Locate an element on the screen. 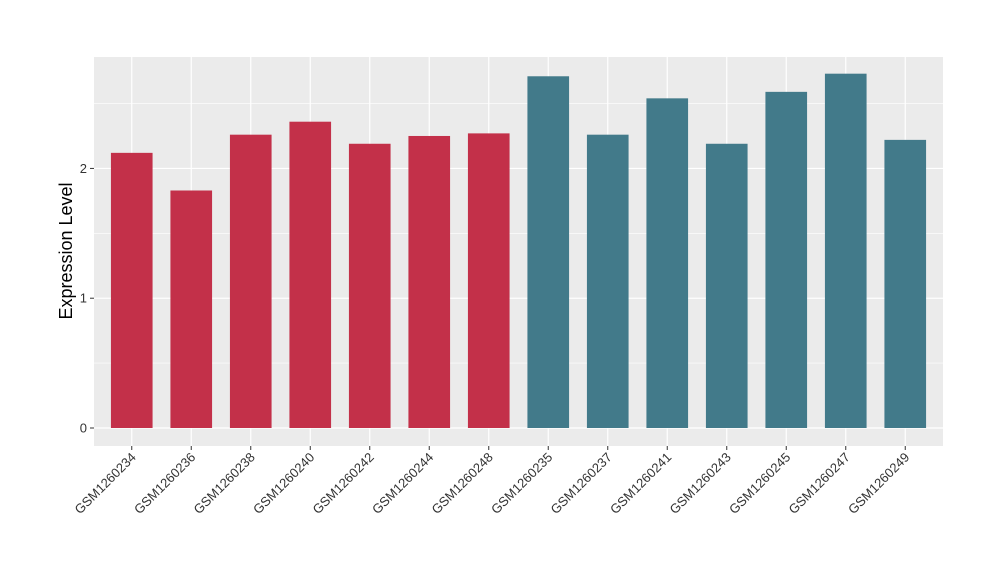  y-tick-label: 1 is located at coordinates (83, 298).